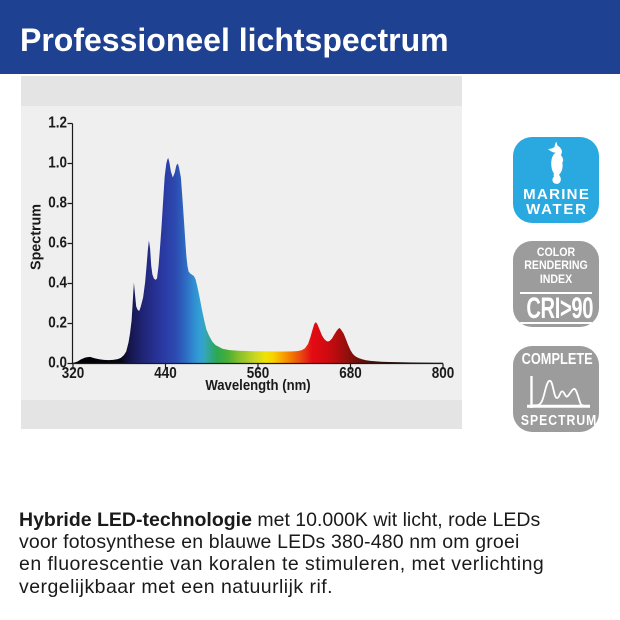  Describe the element at coordinates (57, 283) in the screenshot. I see `svg-text: 0.4` at that location.